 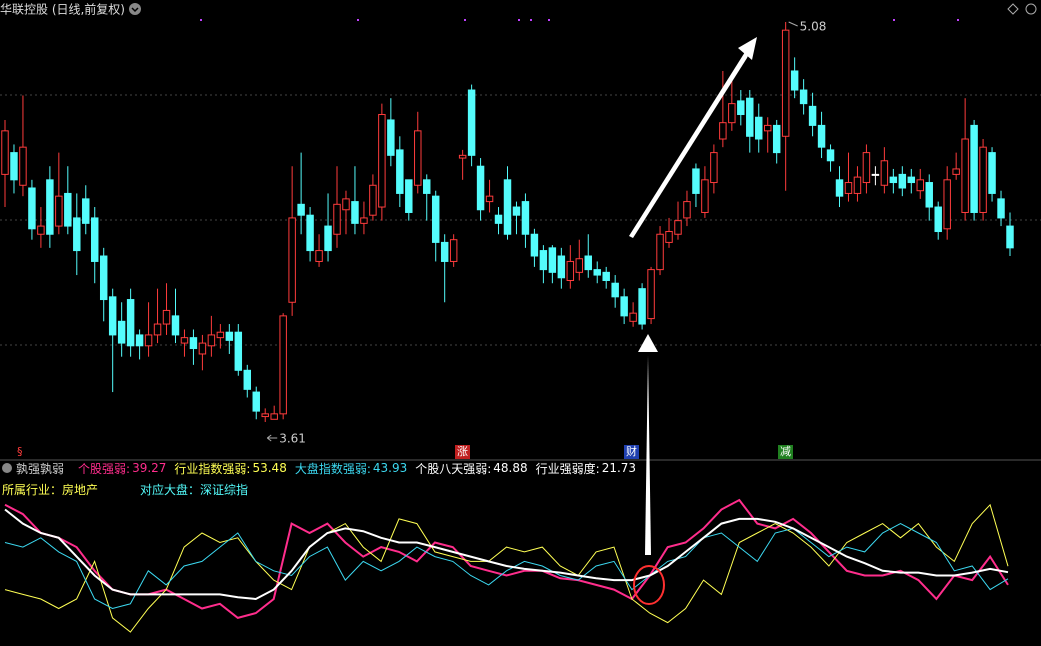 What do you see at coordinates (20, 451) in the screenshot?
I see `event-marker: §` at bounding box center [20, 451].